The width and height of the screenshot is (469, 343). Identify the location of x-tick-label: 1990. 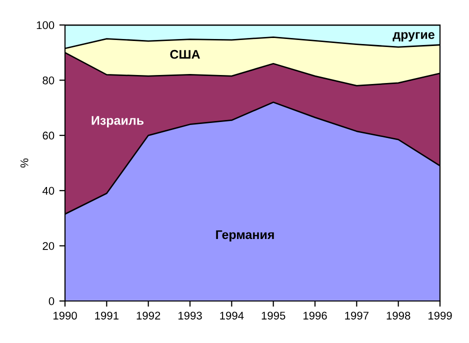
(65, 316).